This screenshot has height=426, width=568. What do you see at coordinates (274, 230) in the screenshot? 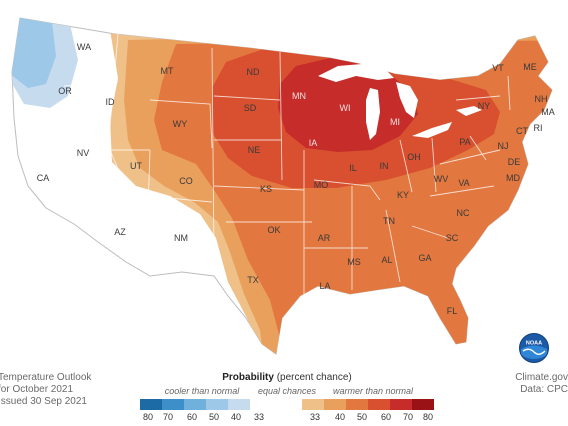
I see `state-label-ok: OK` at bounding box center [274, 230].